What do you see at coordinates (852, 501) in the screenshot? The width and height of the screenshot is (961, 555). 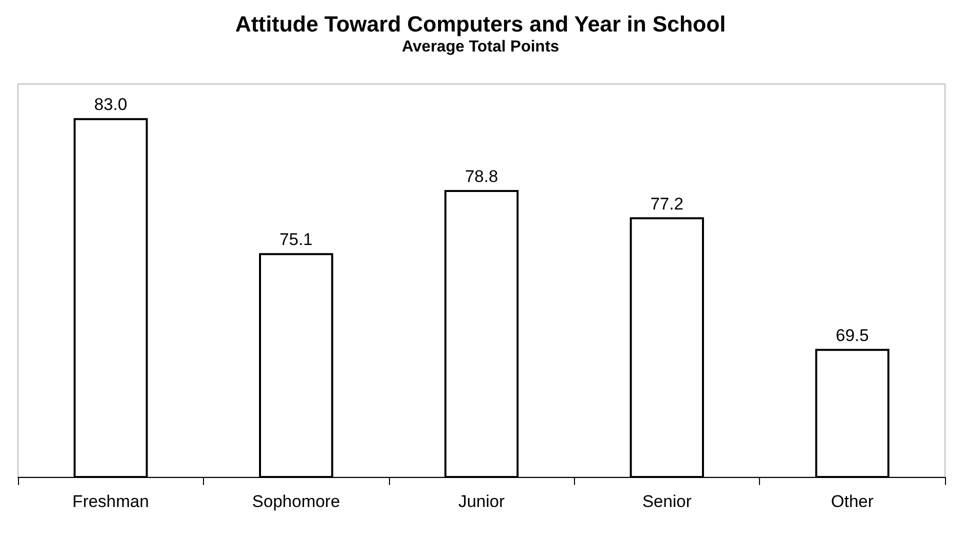 I see `x-tick-label: Other` at bounding box center [852, 501].